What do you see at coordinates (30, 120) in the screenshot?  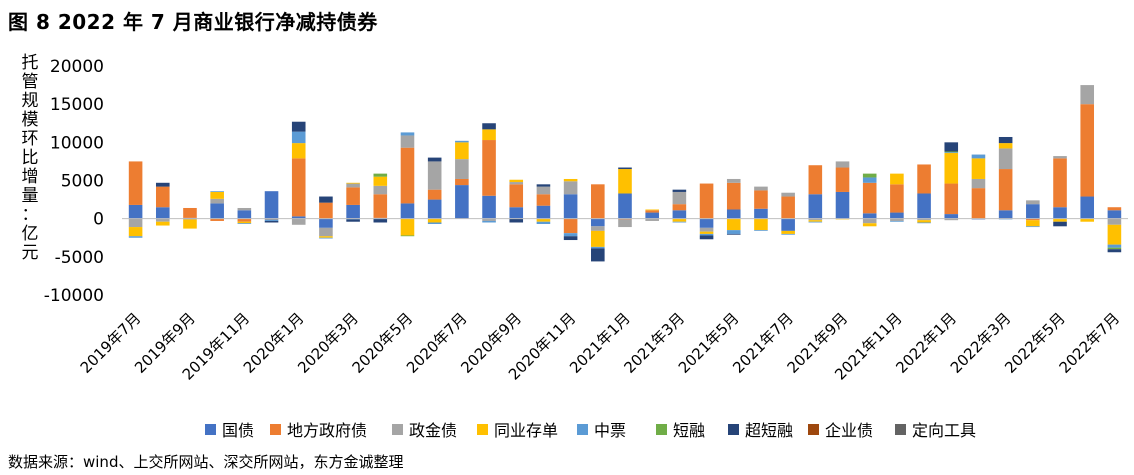 I see `y-axis-label-char: 模` at bounding box center [30, 120].